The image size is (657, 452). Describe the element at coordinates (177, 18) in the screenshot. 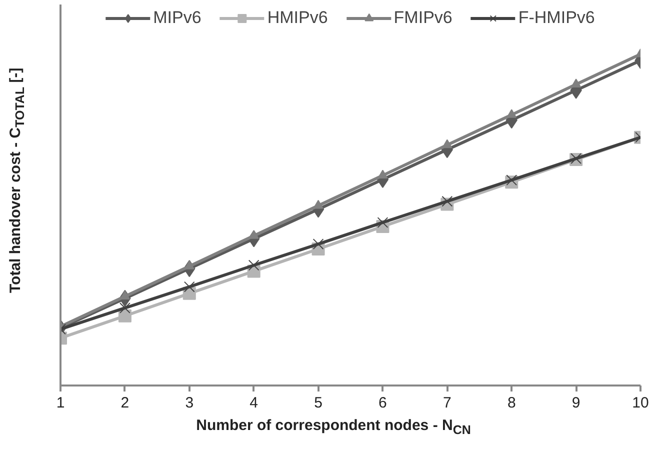

I see `legend-label: MIPv6` at that location.